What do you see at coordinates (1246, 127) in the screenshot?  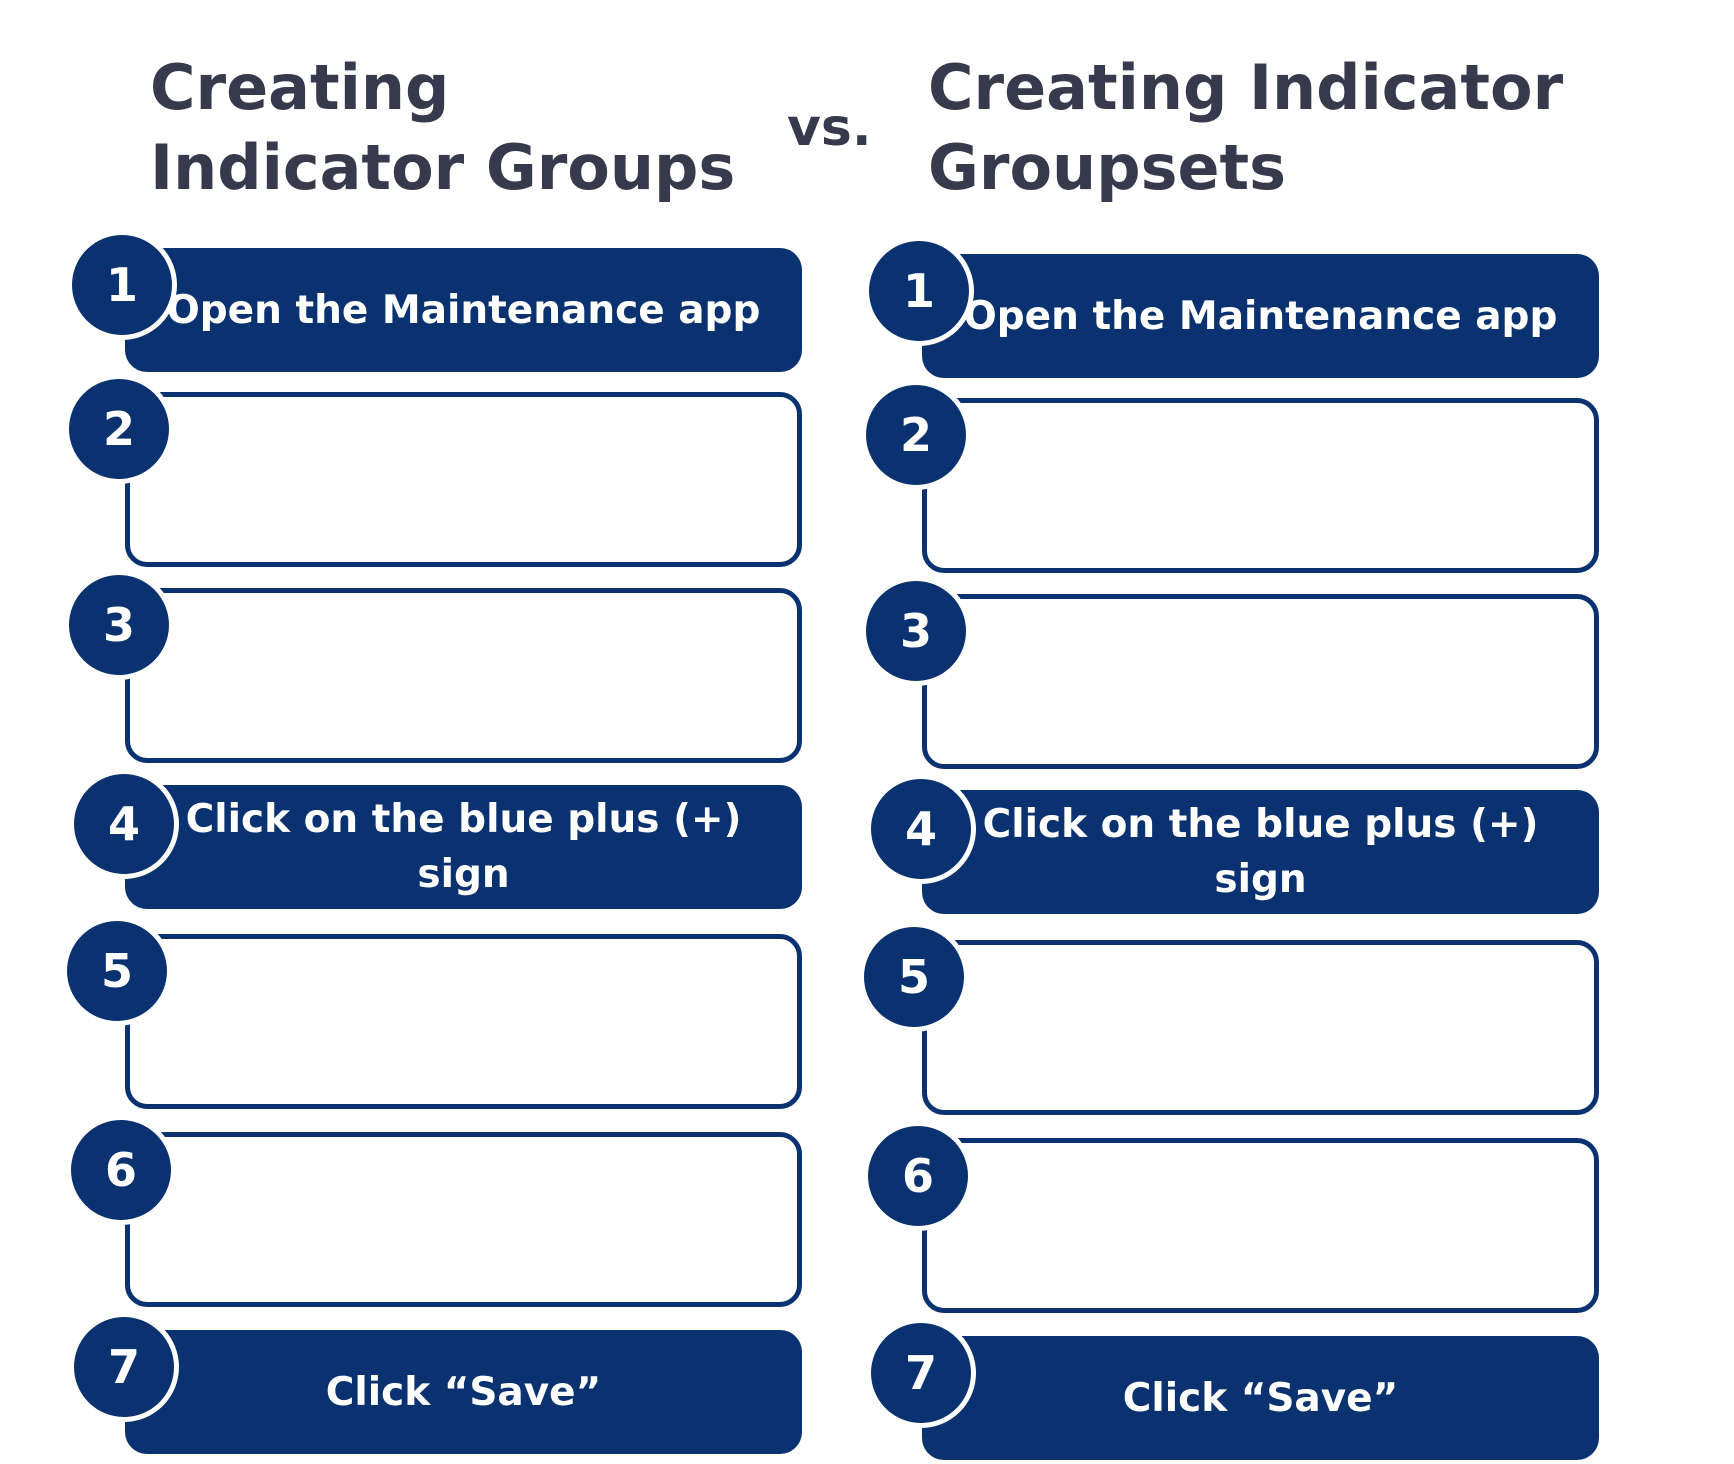 I see `right-column-title: Creating Indicator Groupsets` at bounding box center [1246, 127].